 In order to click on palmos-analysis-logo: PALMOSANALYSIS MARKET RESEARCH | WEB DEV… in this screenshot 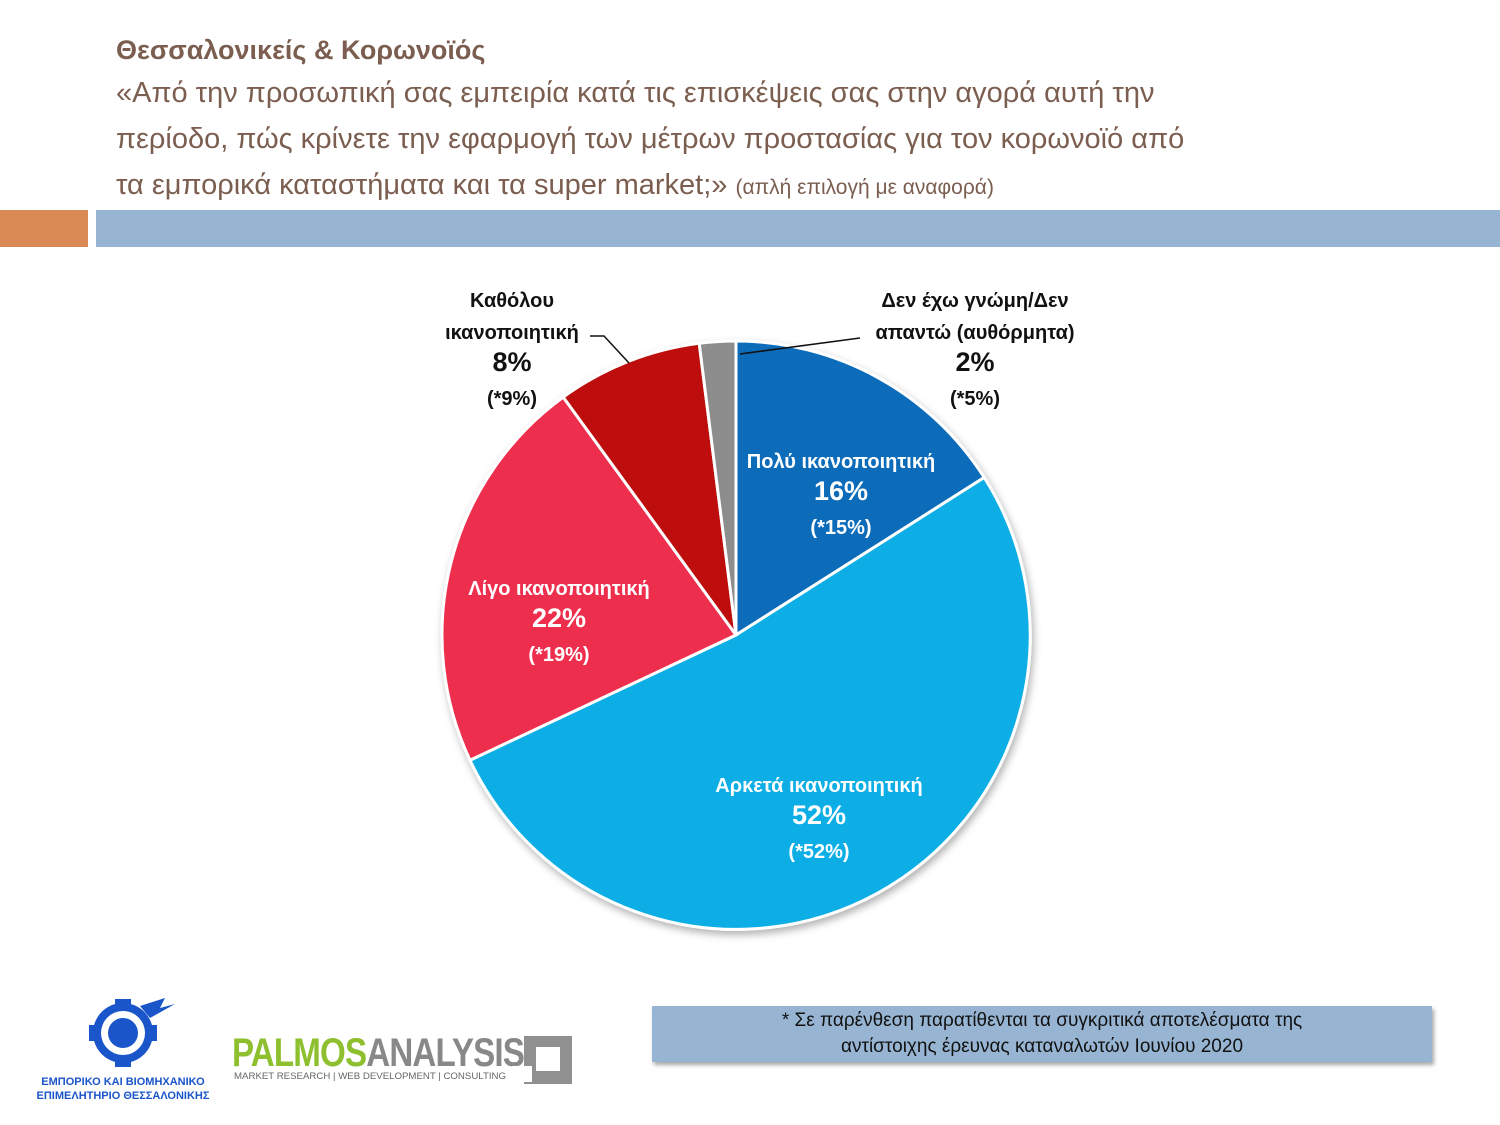, I will do `click(402, 1057)`.